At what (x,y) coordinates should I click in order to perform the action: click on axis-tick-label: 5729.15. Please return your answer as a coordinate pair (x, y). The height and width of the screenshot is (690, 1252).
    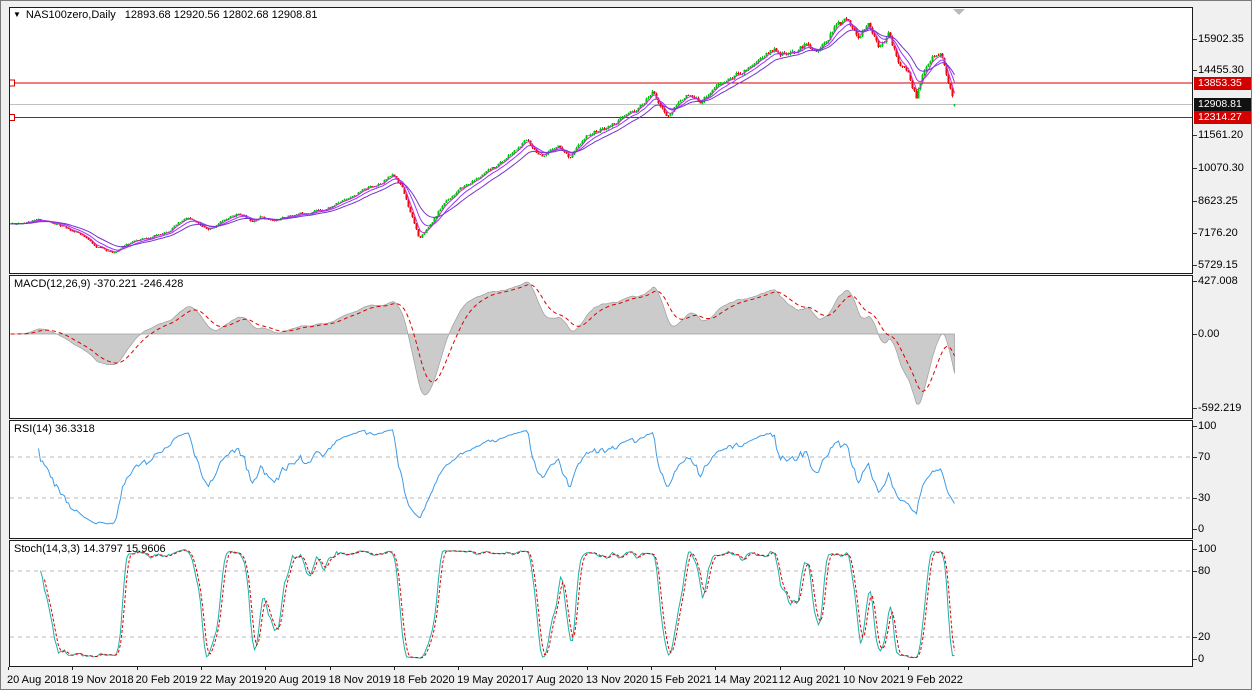
    Looking at the image, I should click on (1215, 265).